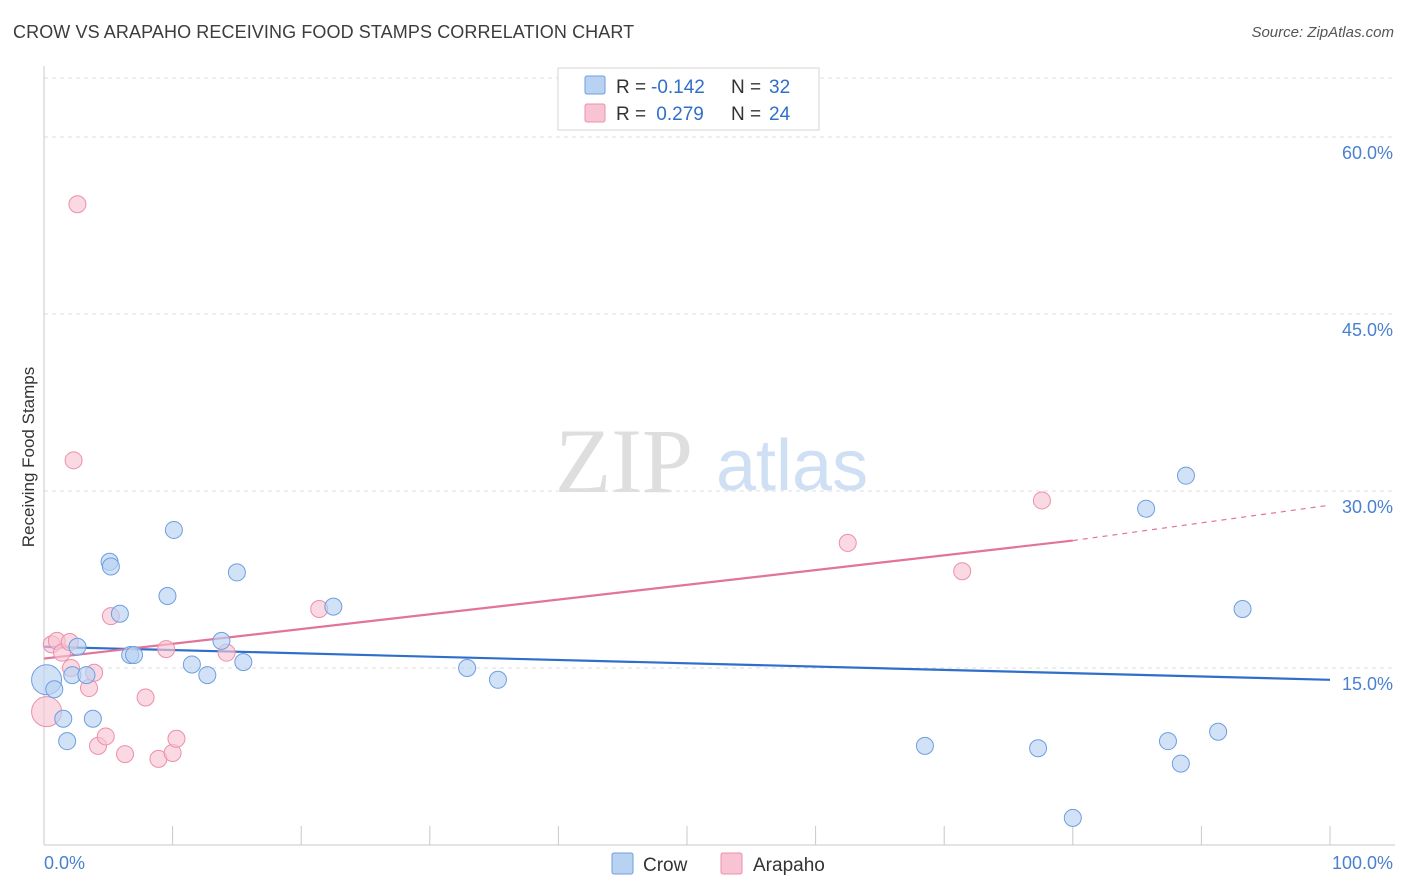 Image resolution: width=1406 pixels, height=892 pixels. What do you see at coordinates (1322, 32) in the screenshot?
I see `chart-source: Source: ZipAtlas.com` at bounding box center [1322, 32].